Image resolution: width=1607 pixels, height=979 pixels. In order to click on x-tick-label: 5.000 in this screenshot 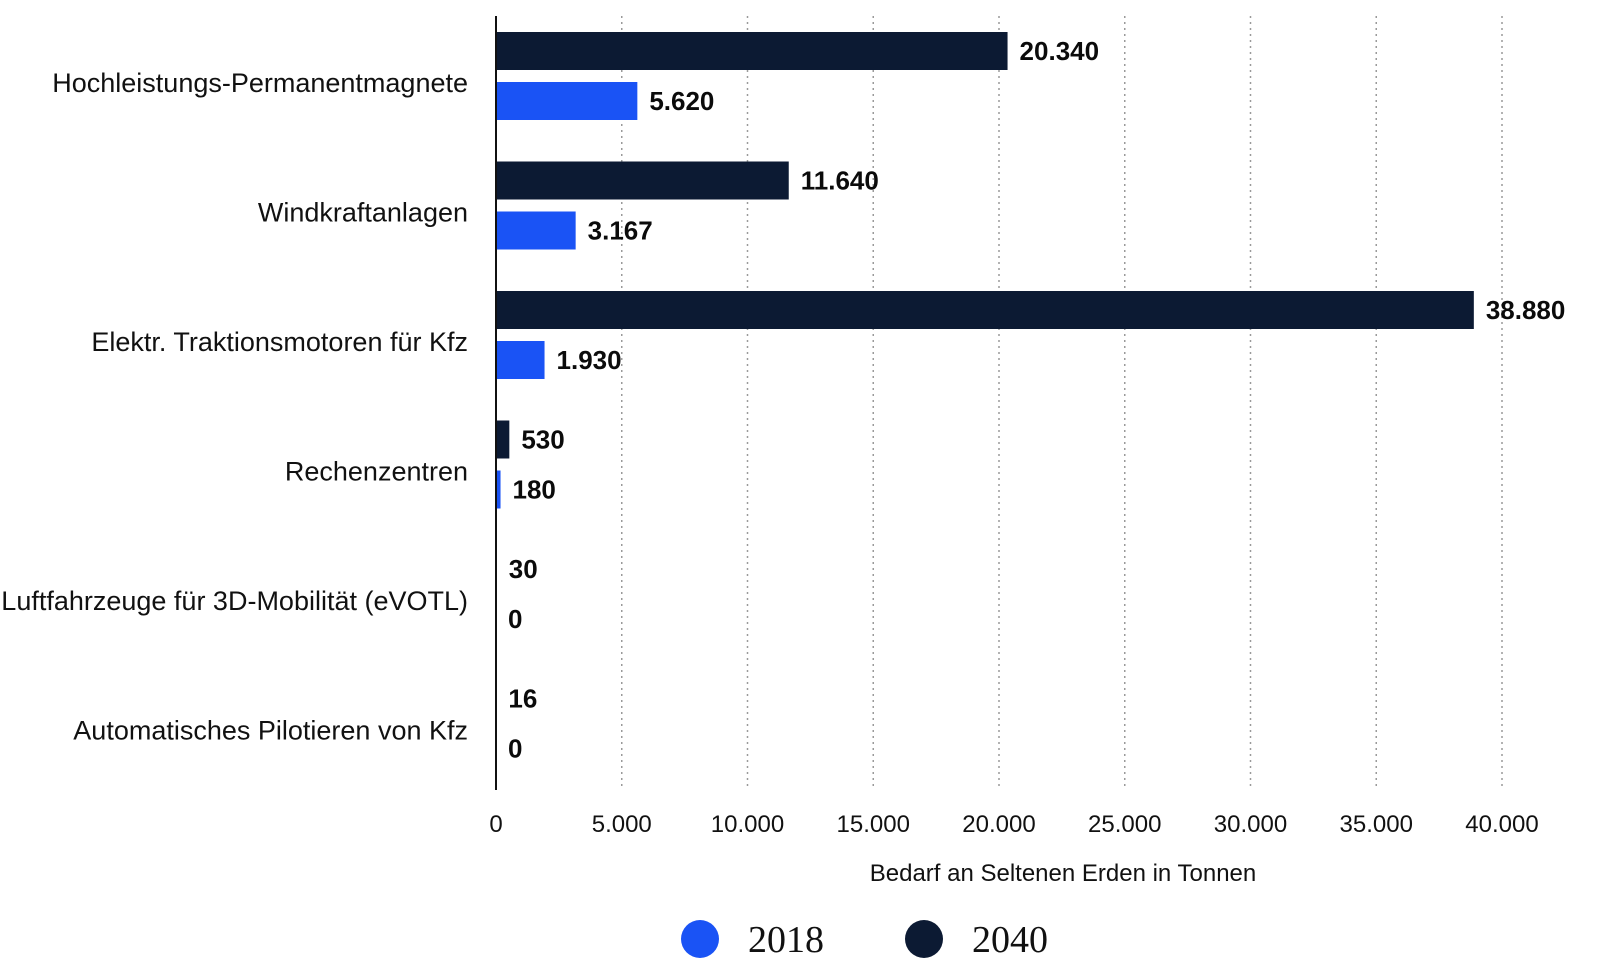, I will do `click(622, 824)`.